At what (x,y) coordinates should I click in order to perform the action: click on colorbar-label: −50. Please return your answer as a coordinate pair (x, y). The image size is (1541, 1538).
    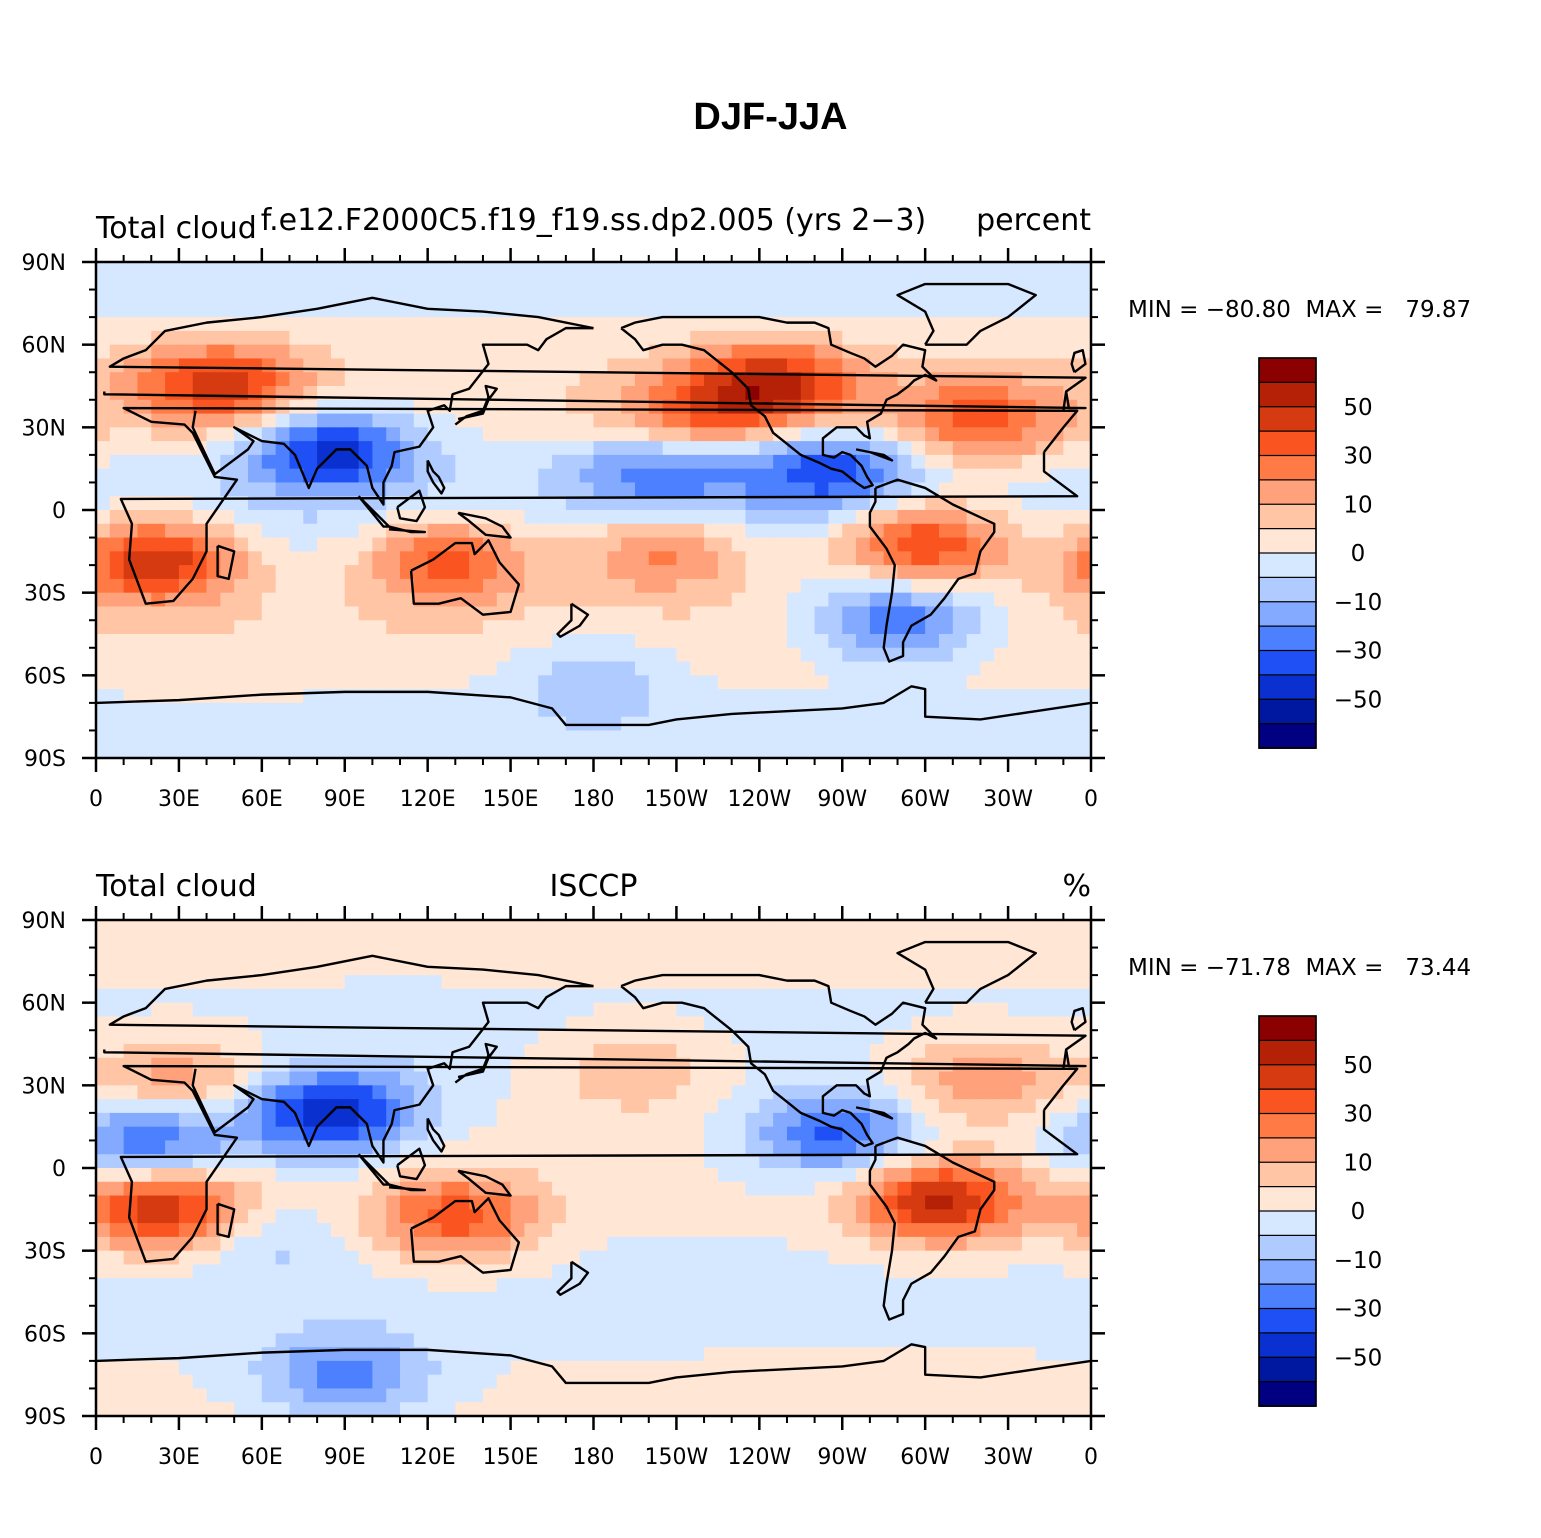
    Looking at the image, I should click on (1358, 1358).